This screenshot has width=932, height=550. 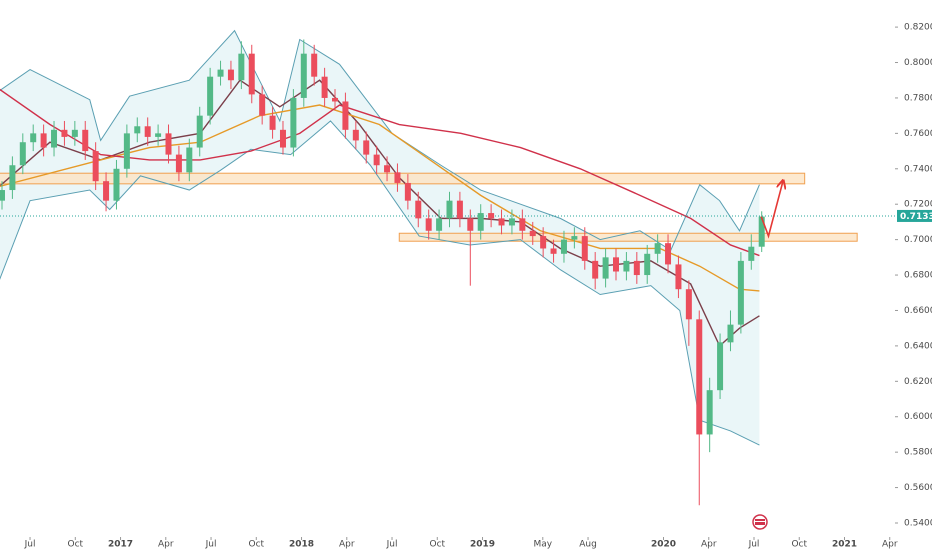 What do you see at coordinates (918, 453) in the screenshot?
I see `y-tick-label: 0.58000` at bounding box center [918, 453].